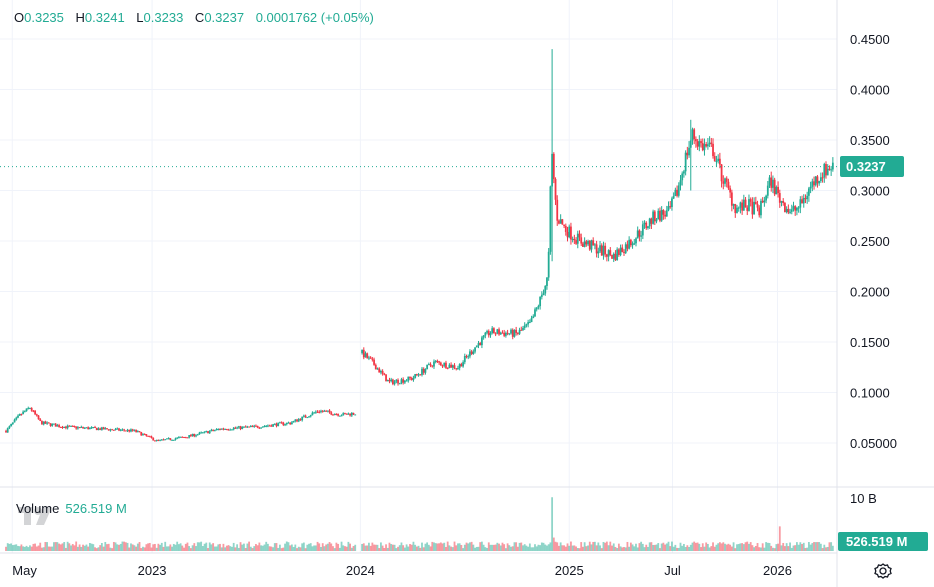  I want to click on gear-icon, so click(883, 571).